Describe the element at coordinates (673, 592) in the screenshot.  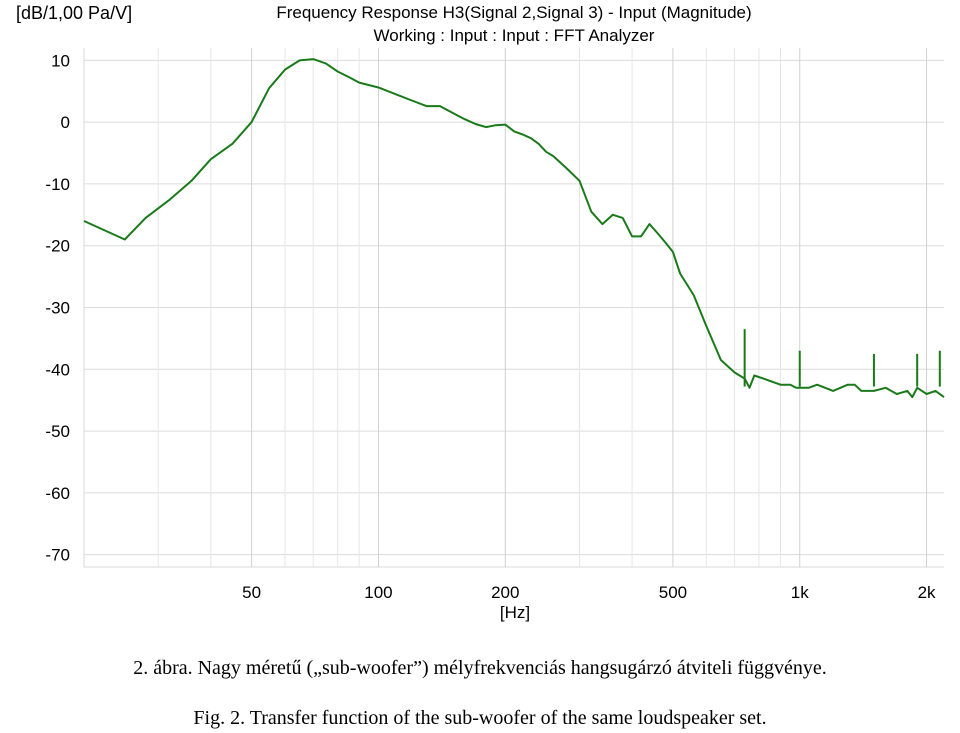
I see `x-tick-label: 500` at that location.